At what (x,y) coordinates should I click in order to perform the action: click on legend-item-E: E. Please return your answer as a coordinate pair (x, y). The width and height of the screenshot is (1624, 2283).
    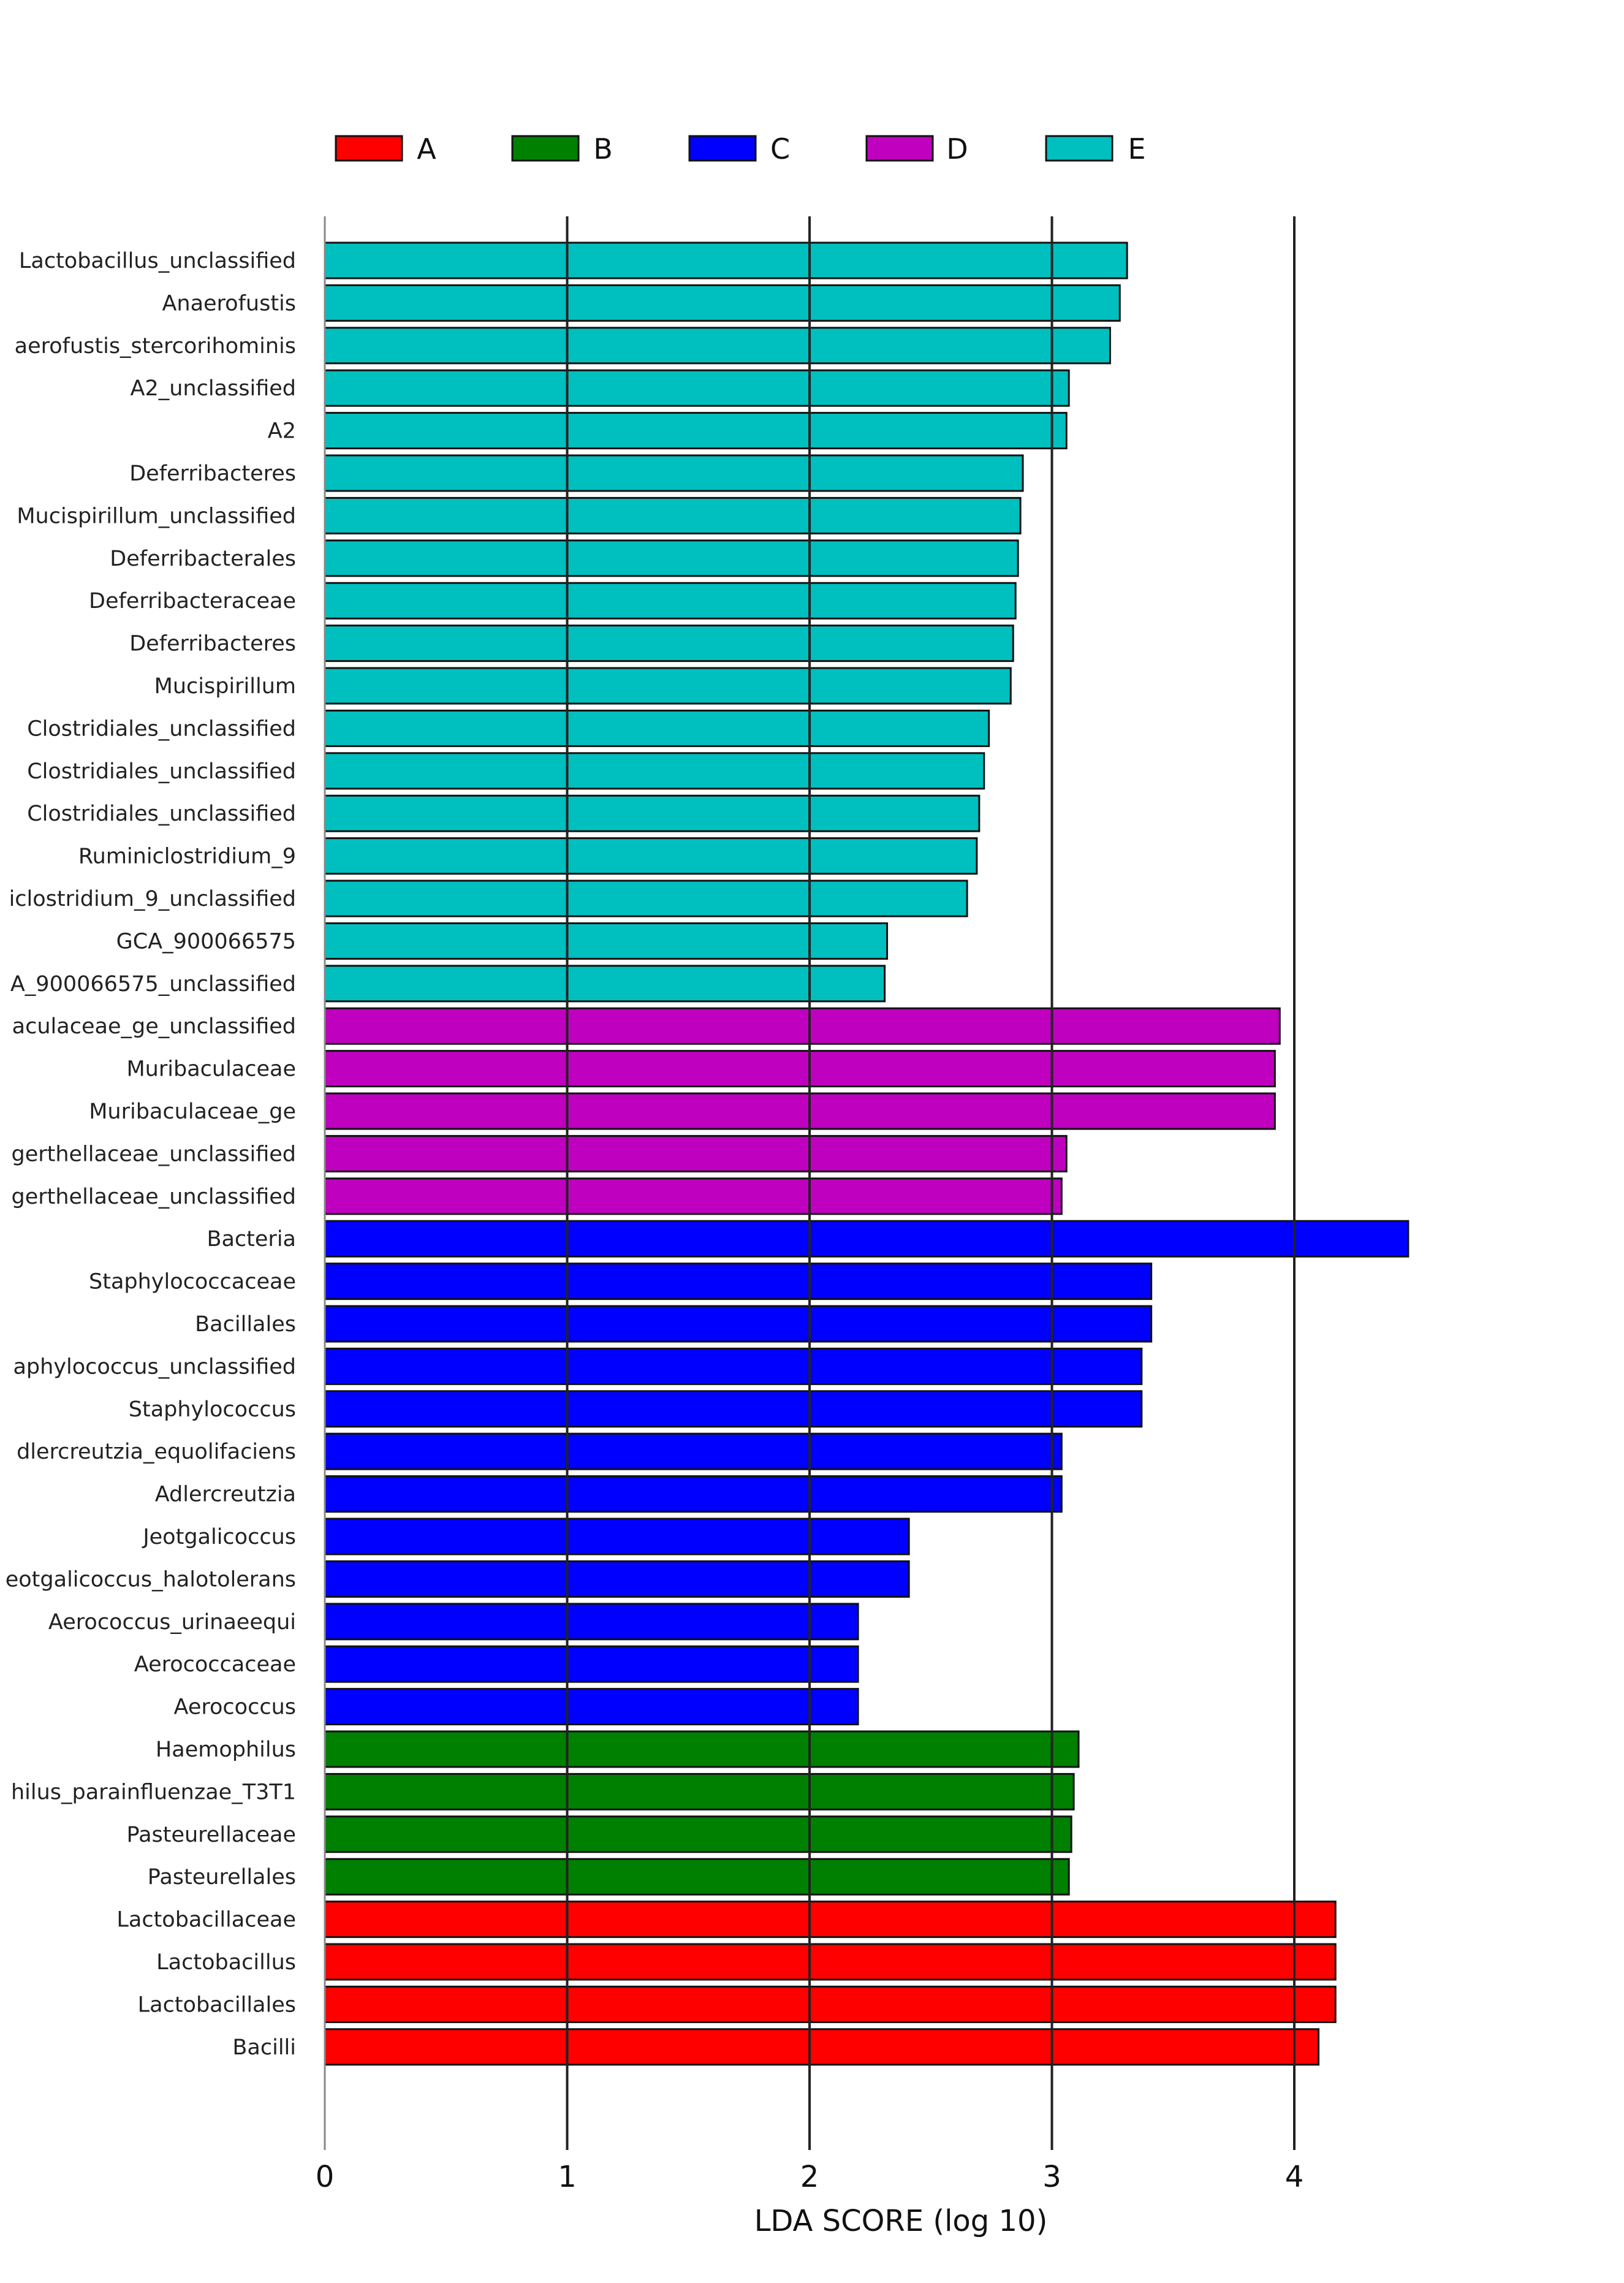
    Looking at the image, I should click on (1095, 148).